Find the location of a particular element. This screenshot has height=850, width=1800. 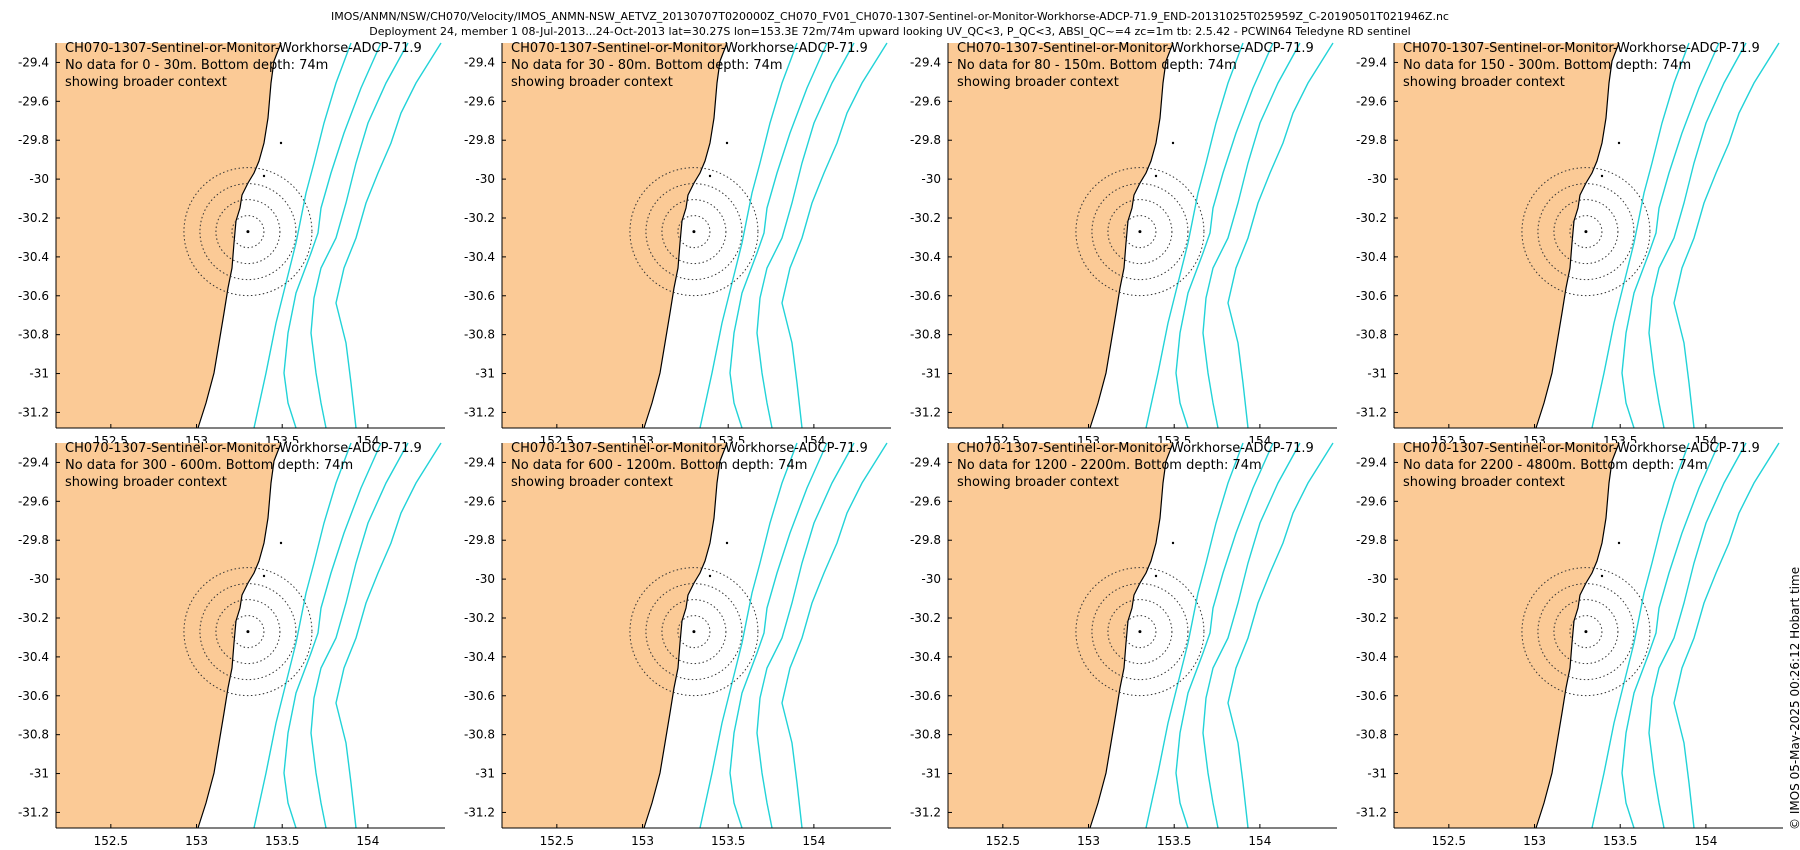

panel-no-data-message: No data for 30 - 80m. Bottom depth: 74m is located at coordinates (647, 65).